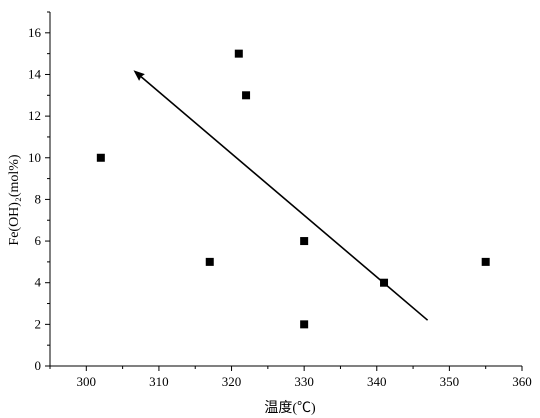  What do you see at coordinates (34, 157) in the screenshot?
I see `y-tick-label-10: 10` at bounding box center [34, 157].